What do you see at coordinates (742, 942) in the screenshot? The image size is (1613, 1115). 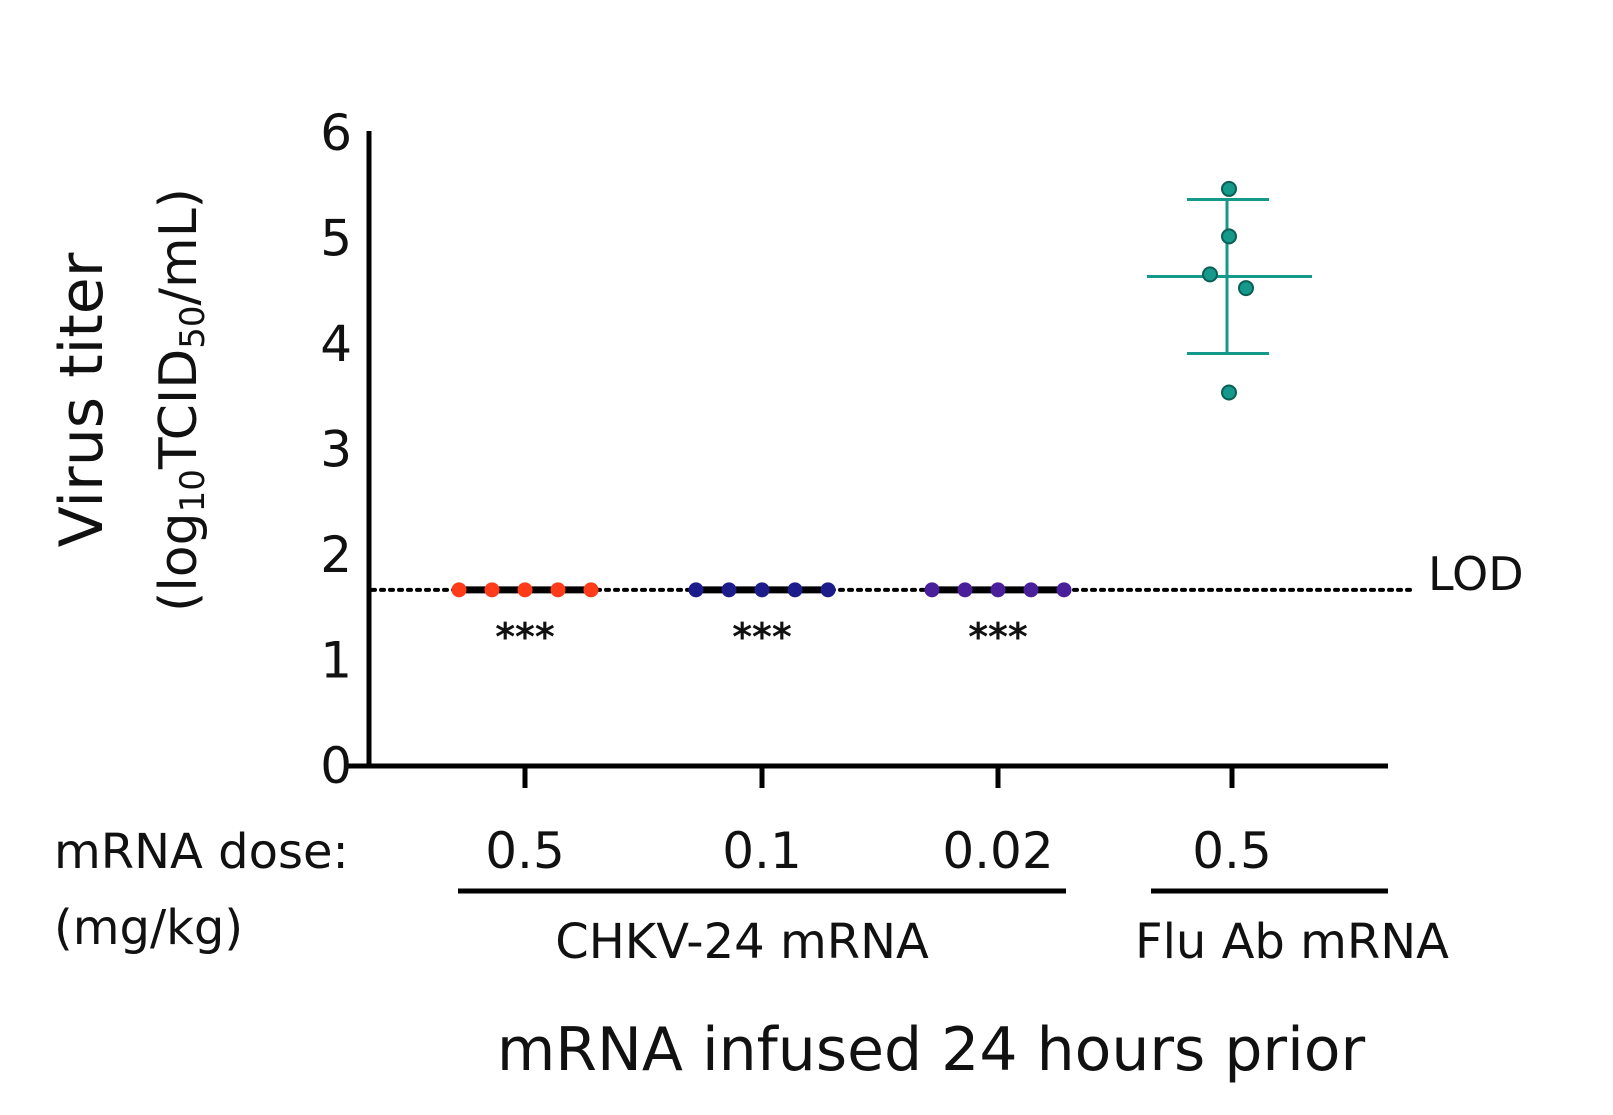 I see `chkv-group-label: CHKV-24 mRNA` at bounding box center [742, 942].